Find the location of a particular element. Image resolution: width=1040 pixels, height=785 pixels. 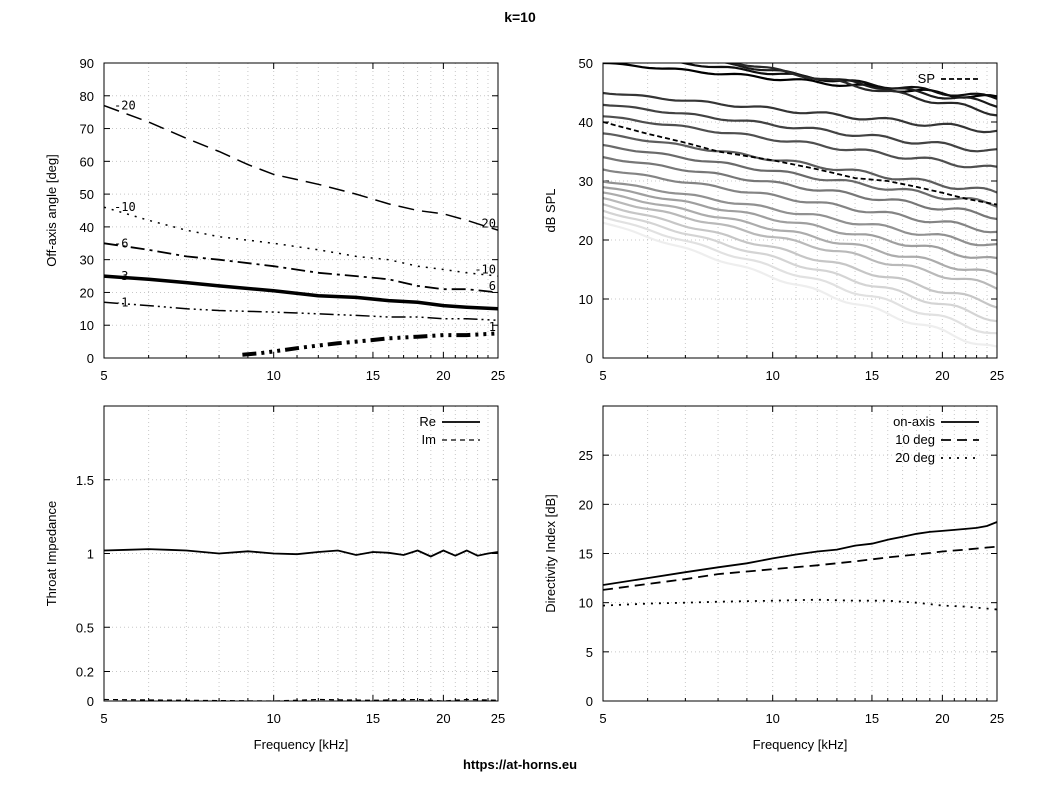

contours-contour-label-right: 1 is located at coordinates (492, 327).